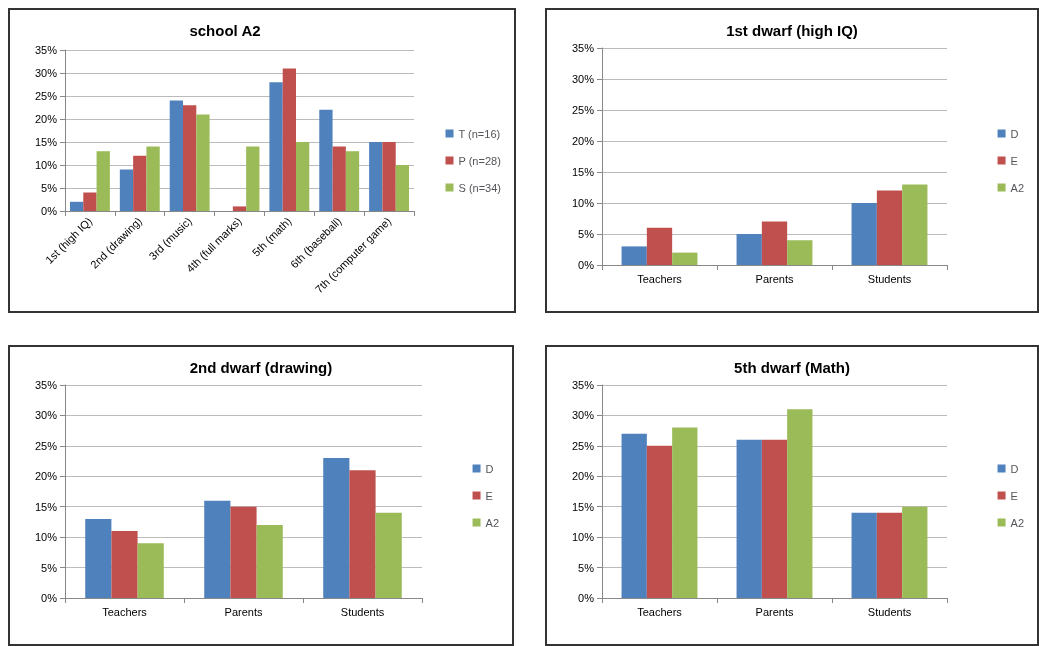  I want to click on chart-title: 1st dwarf (high IQ), so click(792, 30).